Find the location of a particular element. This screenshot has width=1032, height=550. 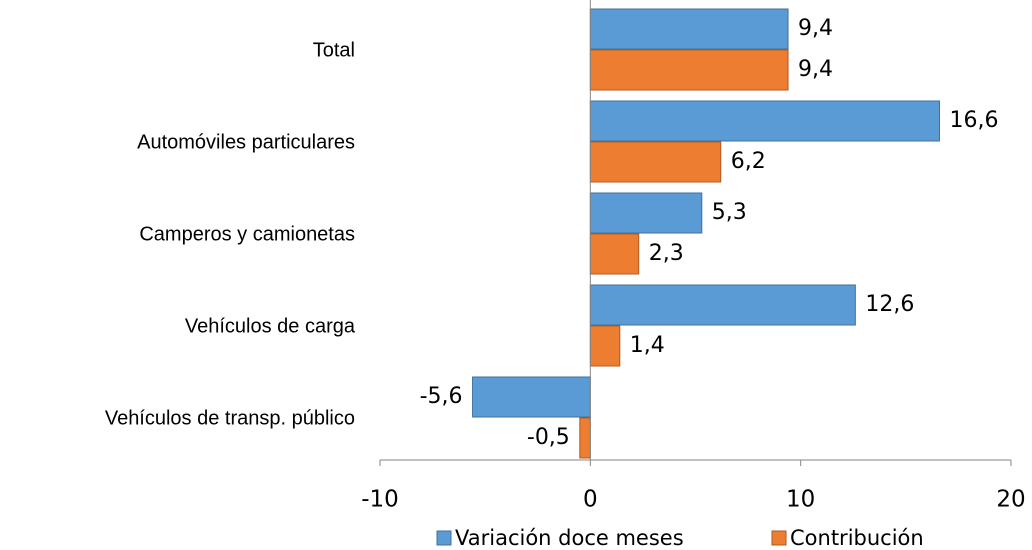

category-label: Vehículos de transp. público is located at coordinates (230, 418).